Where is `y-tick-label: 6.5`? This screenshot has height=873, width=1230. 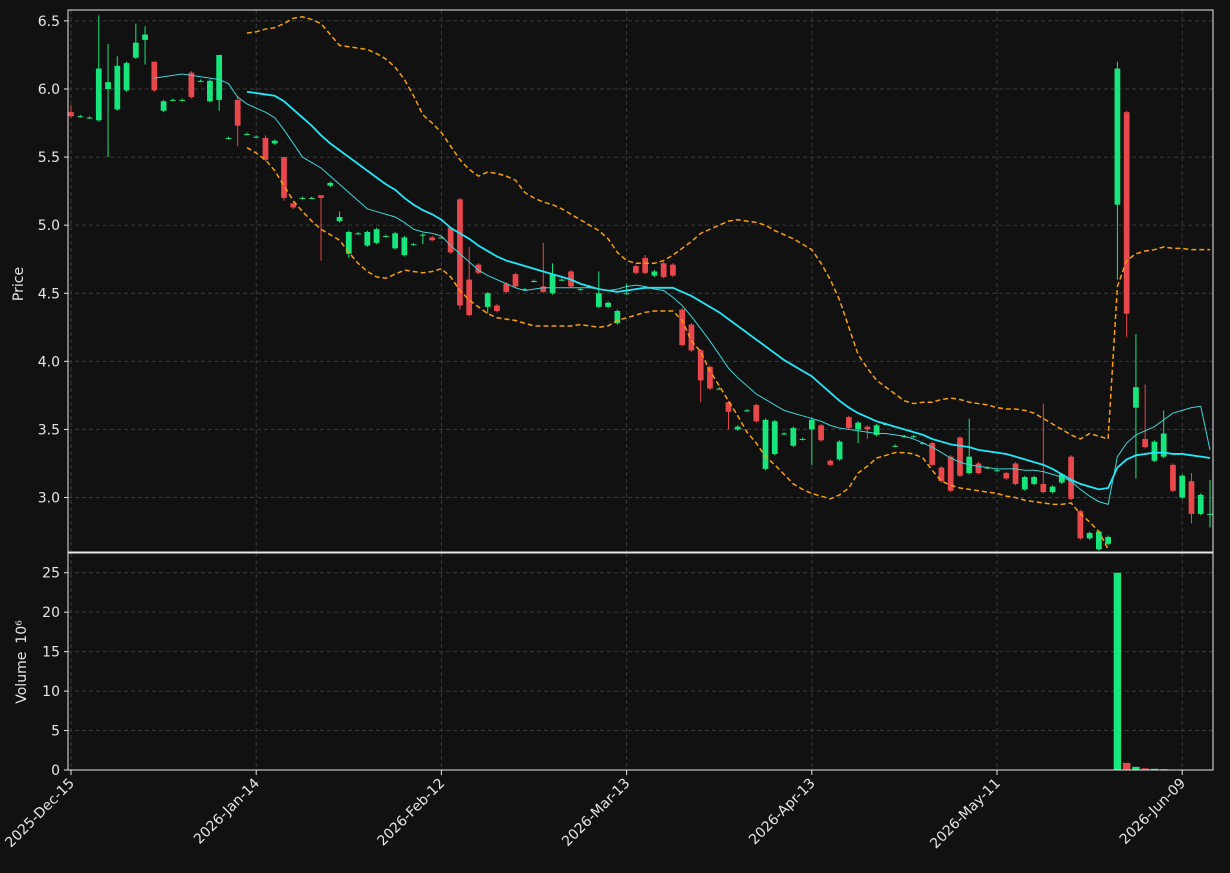
y-tick-label: 6.5 is located at coordinates (49, 22).